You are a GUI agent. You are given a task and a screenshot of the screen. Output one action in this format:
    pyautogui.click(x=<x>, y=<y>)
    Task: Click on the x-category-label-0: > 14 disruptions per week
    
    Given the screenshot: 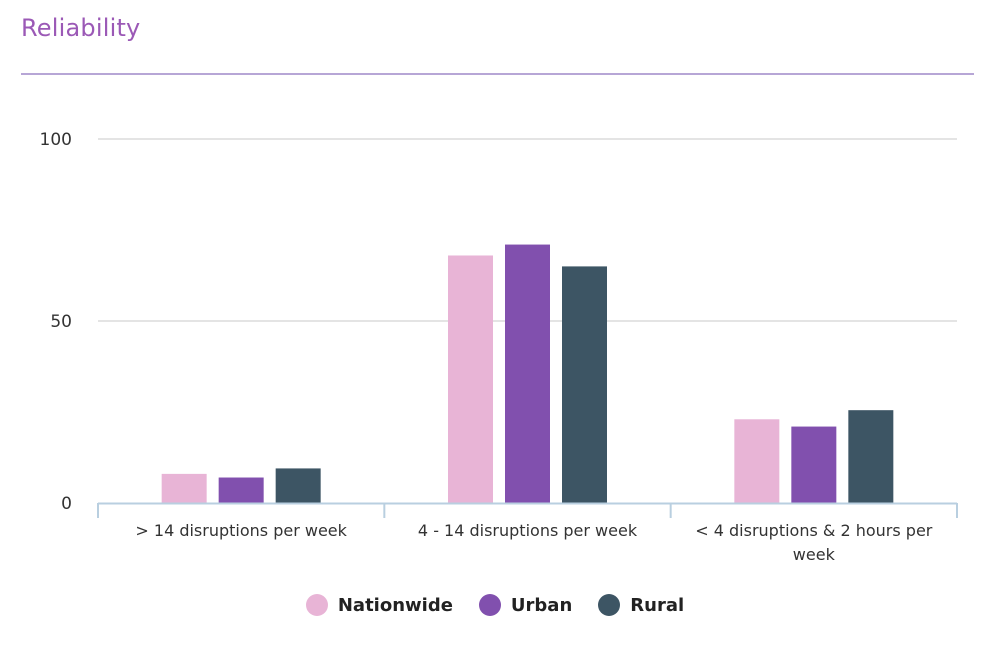 What is the action you would take?
    pyautogui.click(x=241, y=530)
    